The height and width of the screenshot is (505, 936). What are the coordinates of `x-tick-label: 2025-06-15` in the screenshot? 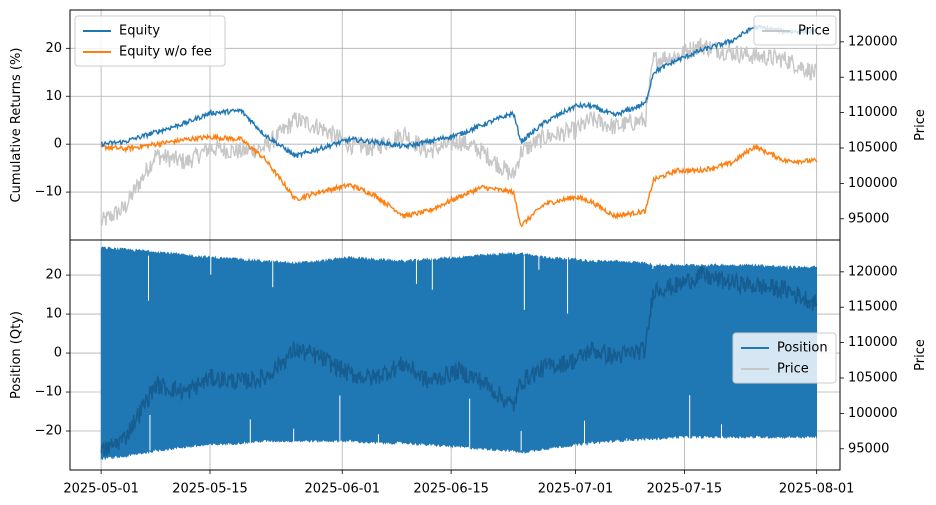 It's located at (451, 489).